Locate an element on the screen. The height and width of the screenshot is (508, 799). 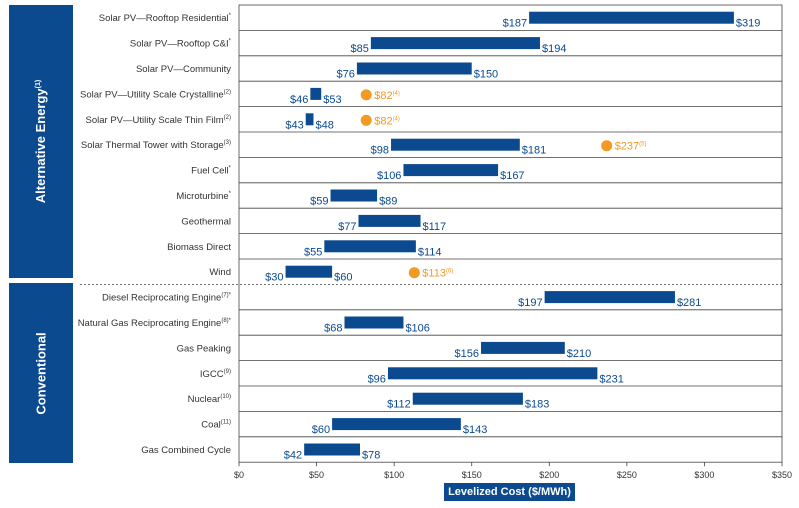
marker-label-solar-thermal-tower-with-storage: $237(5) is located at coordinates (631, 147).